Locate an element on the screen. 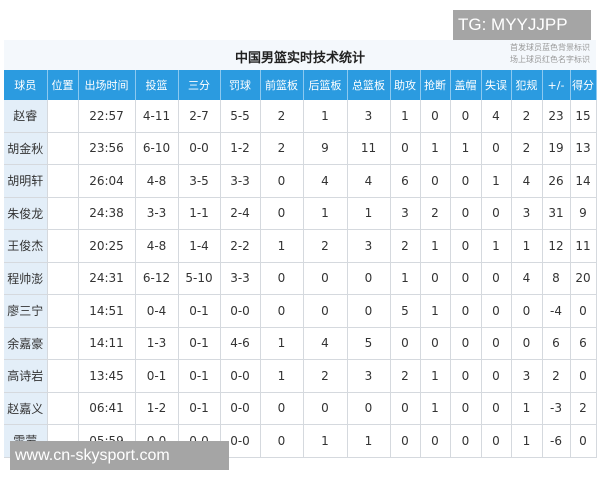  stat-cell: 3-5 is located at coordinates (199, 181).